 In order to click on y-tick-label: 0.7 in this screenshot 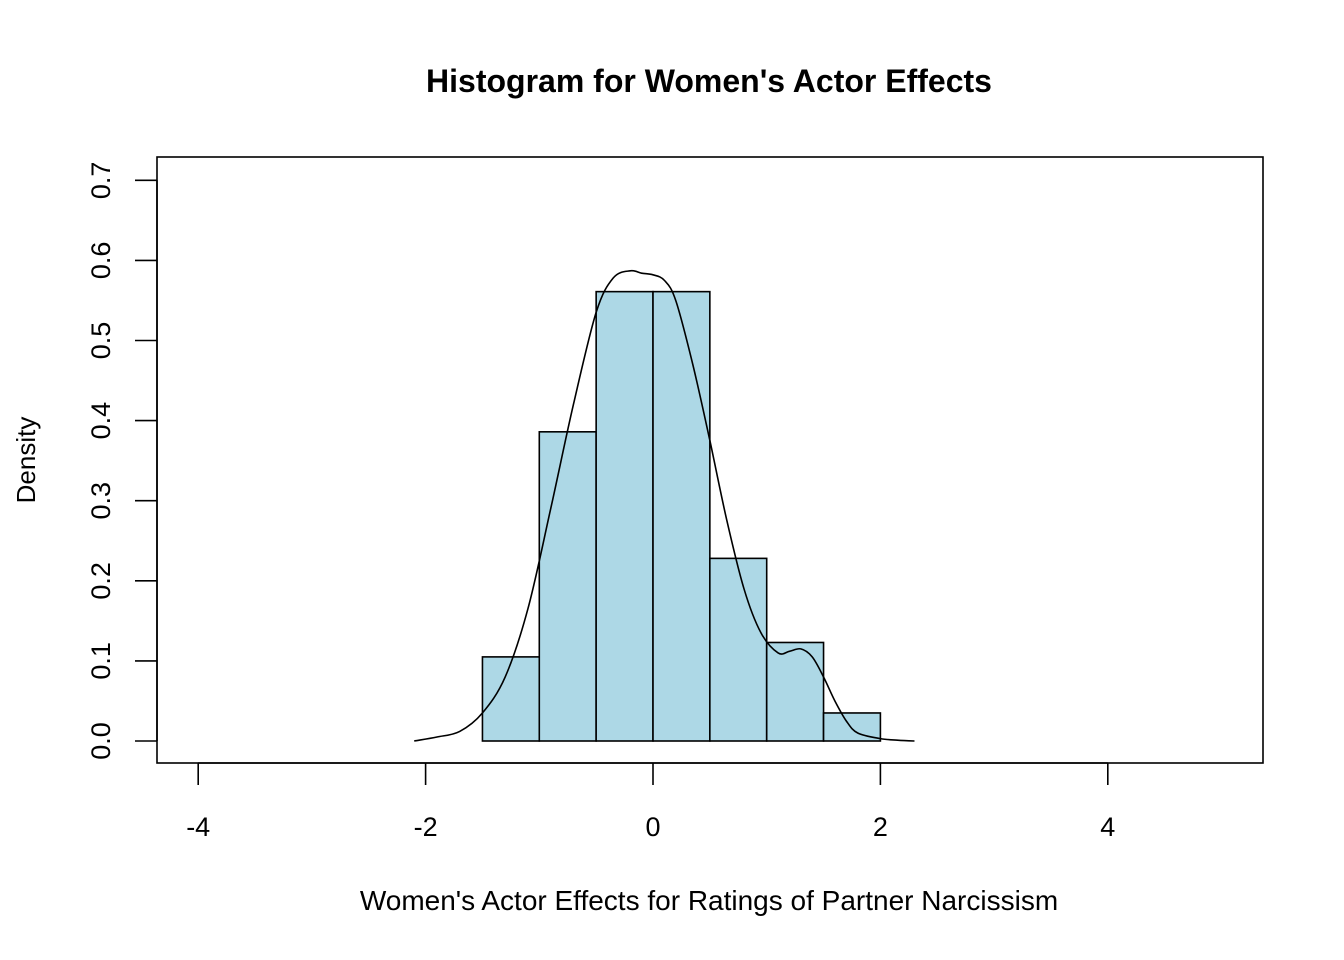, I will do `click(101, 181)`.